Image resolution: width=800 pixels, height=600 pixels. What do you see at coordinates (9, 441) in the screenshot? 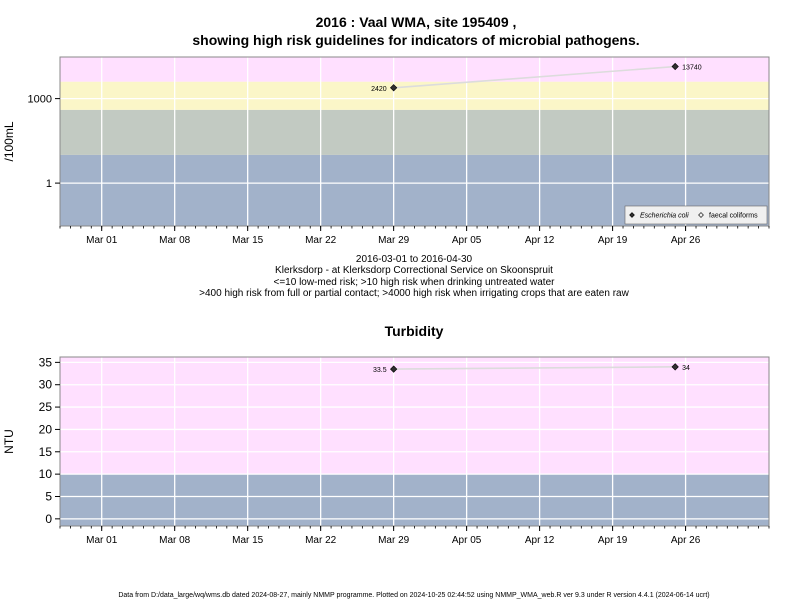
I see `y-axis-label: NTU` at bounding box center [9, 441].